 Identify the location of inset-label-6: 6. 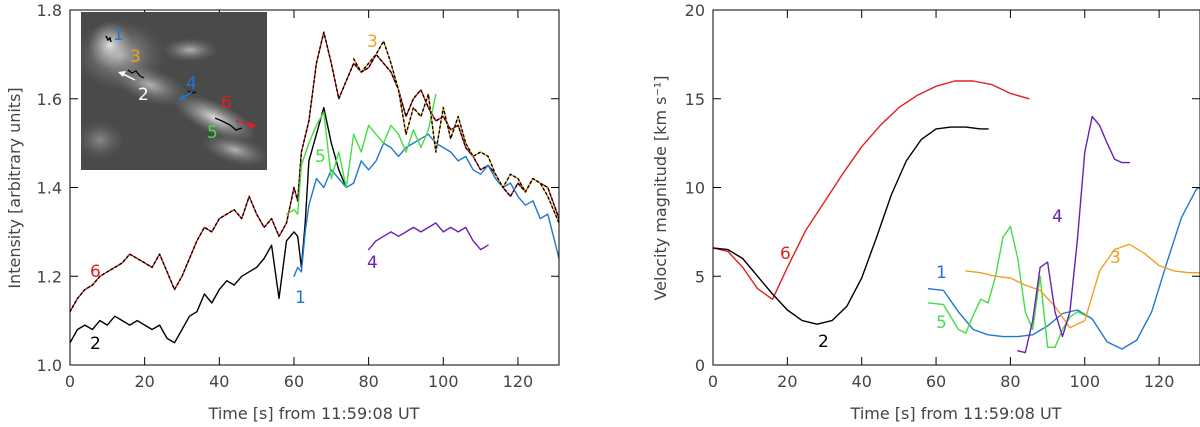
(226, 103).